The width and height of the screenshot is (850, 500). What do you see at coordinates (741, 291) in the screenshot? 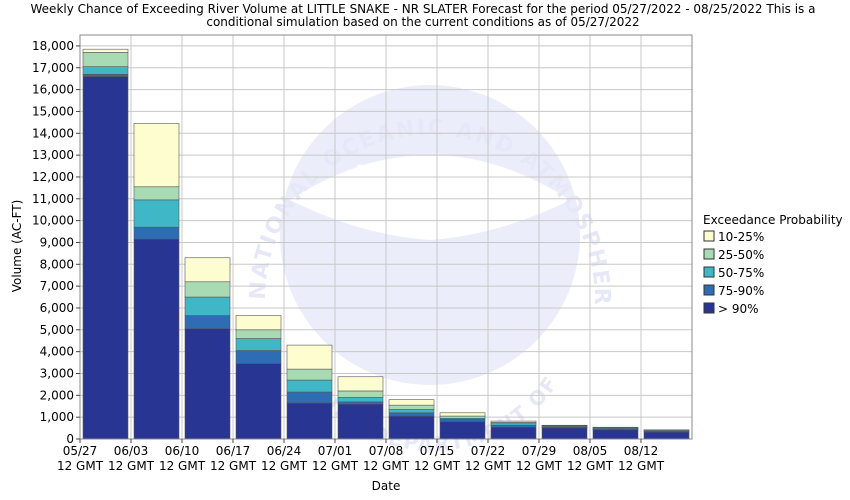
I see `legend-label: 75-90%` at bounding box center [741, 291].